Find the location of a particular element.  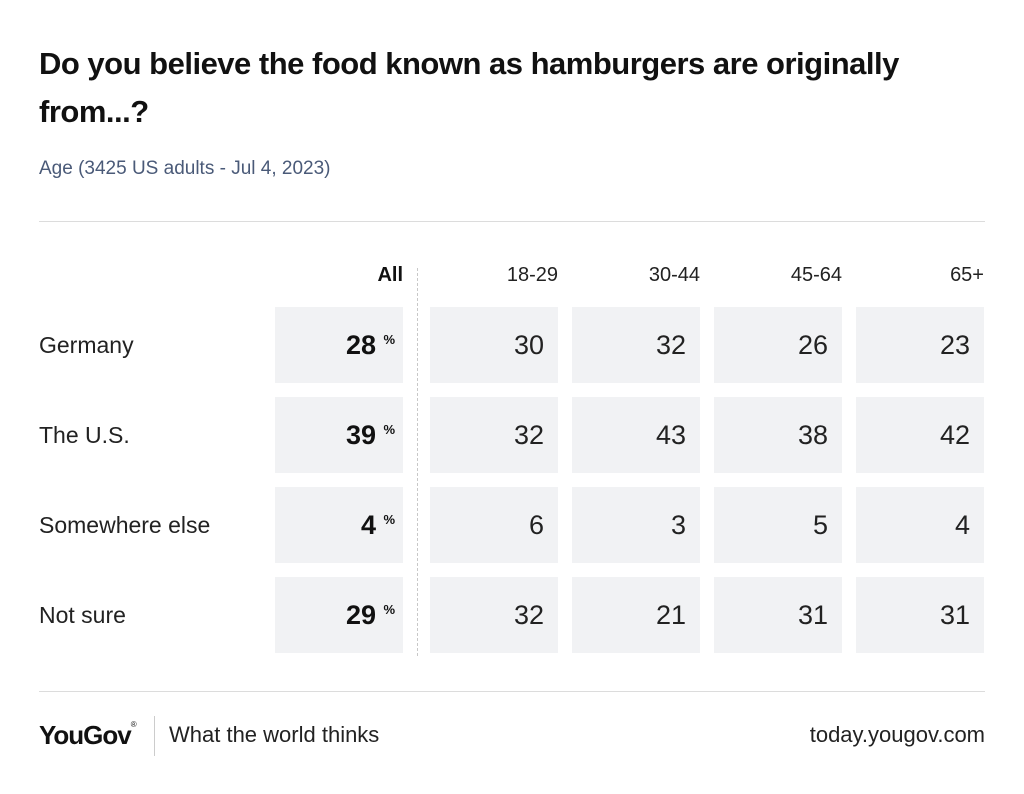

row-label: The U.S. is located at coordinates (84, 435).